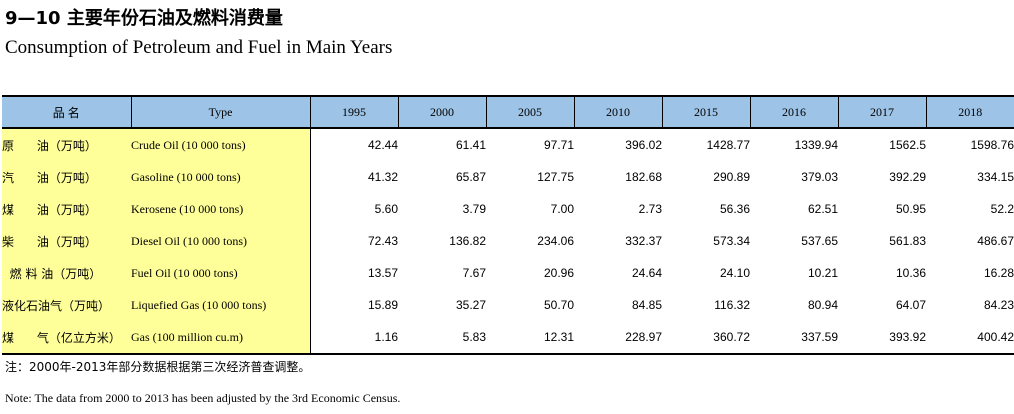 Image resolution: width=1014 pixels, height=414 pixels. What do you see at coordinates (618, 112) in the screenshot?
I see `header-year: 2010` at bounding box center [618, 112].